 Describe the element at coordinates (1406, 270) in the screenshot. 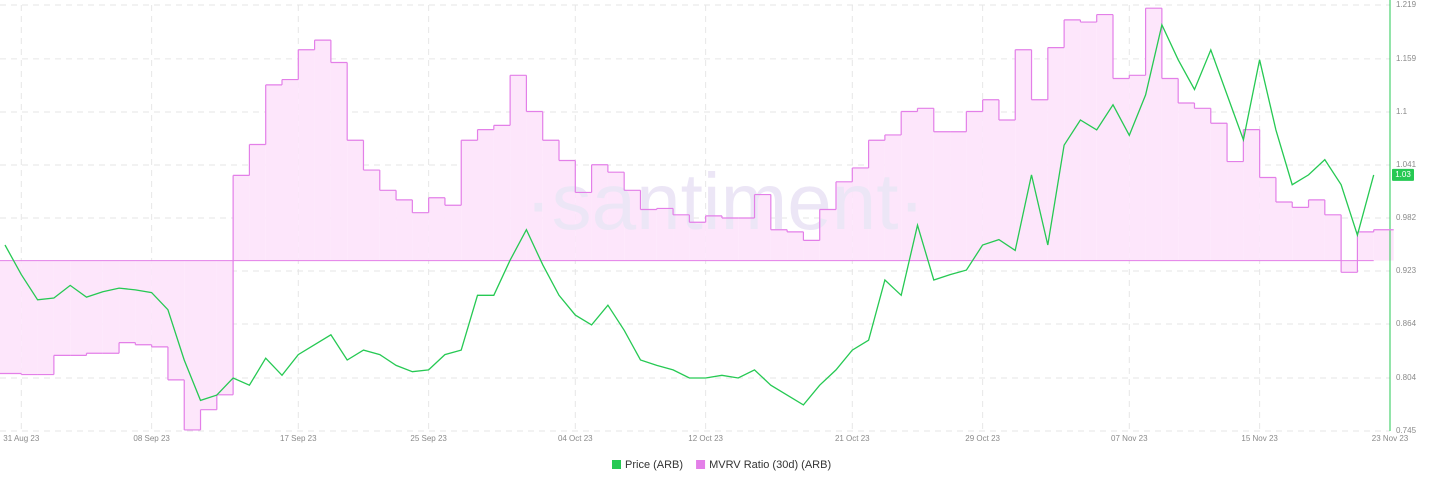

I see `y-tick-label: 0.923` at that location.